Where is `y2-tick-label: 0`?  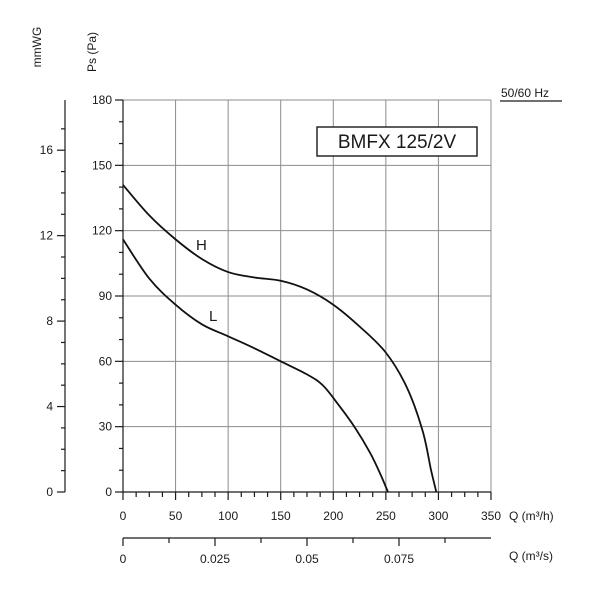 y2-tick-label: 0 is located at coordinates (49, 492).